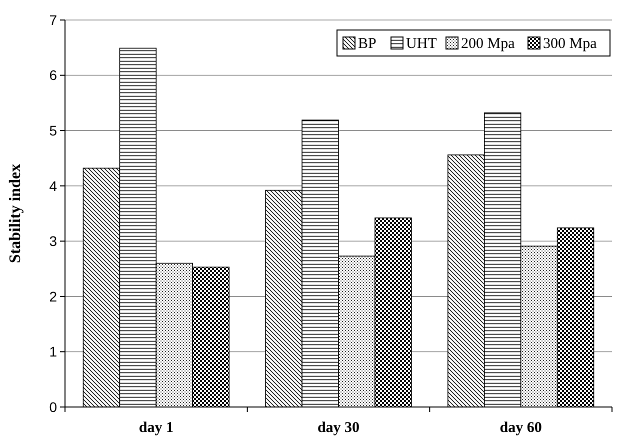  Describe the element at coordinates (53, 352) in the screenshot. I see `y-tick-label: 1` at that location.